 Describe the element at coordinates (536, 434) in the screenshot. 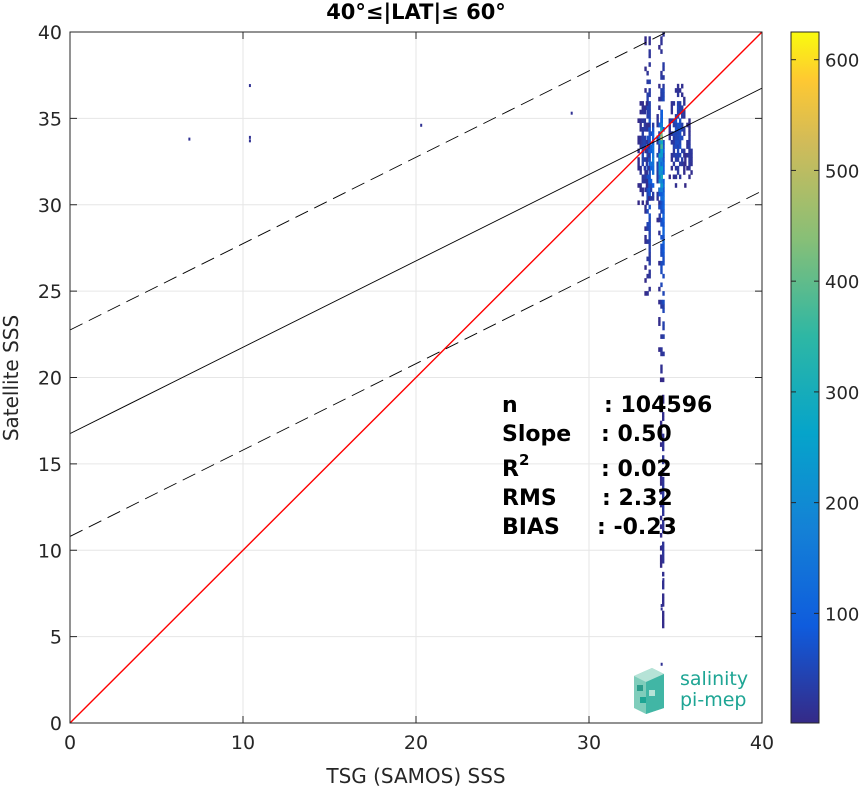

I see `stat-slope-label: Slope` at that location.